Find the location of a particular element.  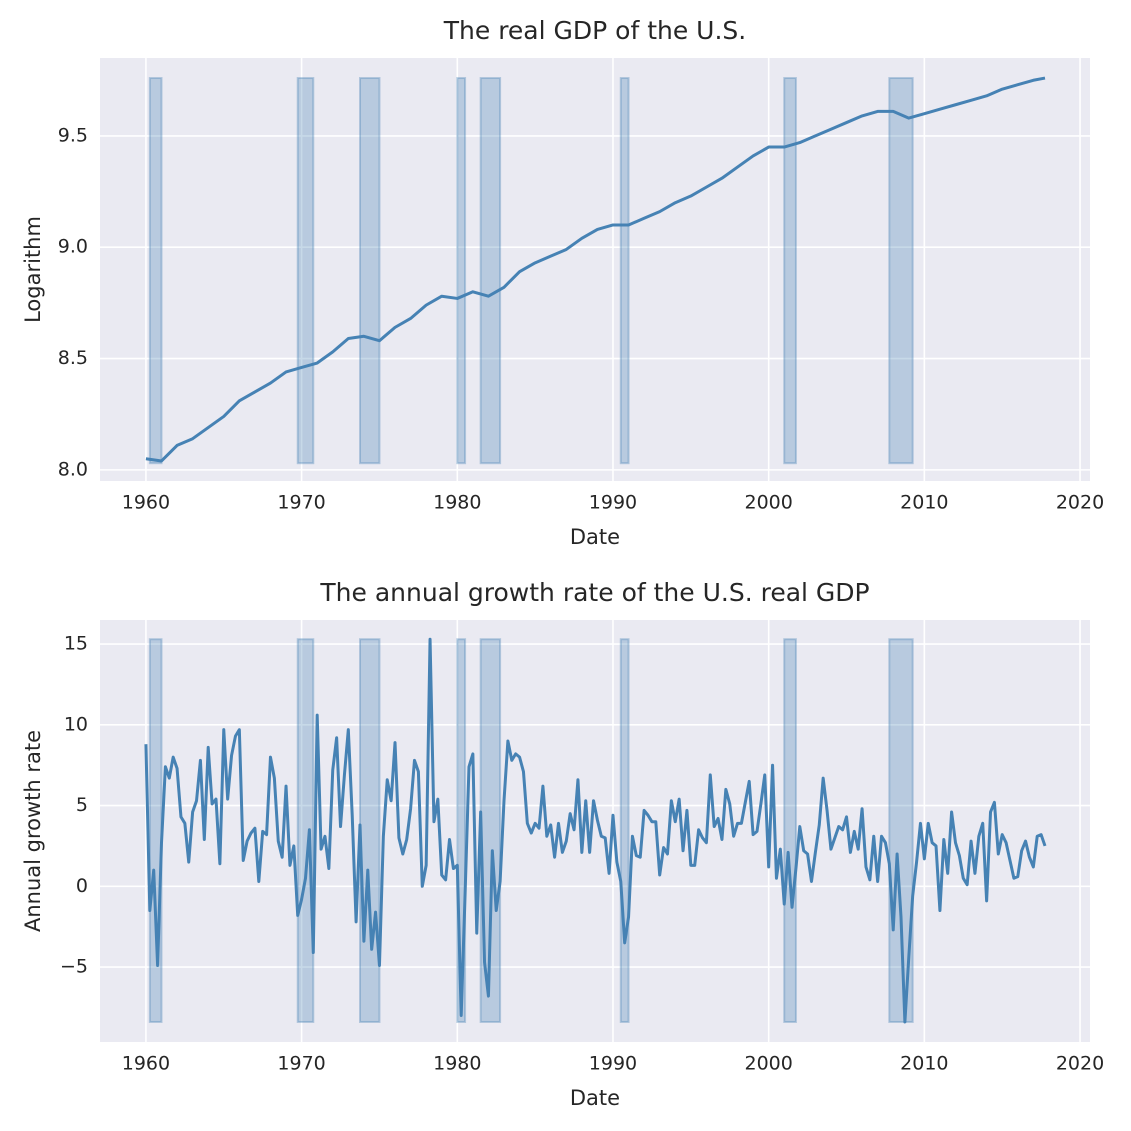

y-tick-label: 5 is located at coordinates (82, 805).